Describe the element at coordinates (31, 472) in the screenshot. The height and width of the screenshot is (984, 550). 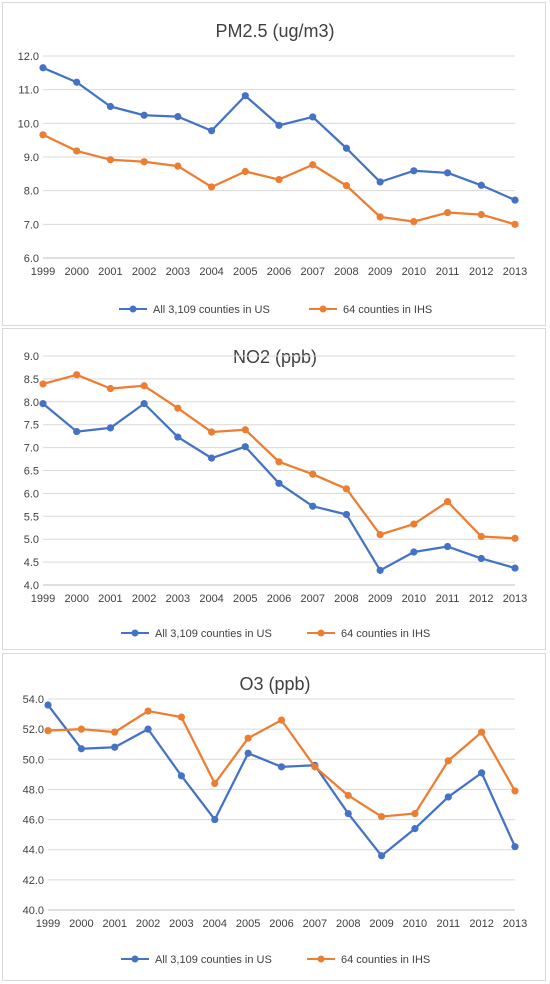
I see `y-tick-label: 6.5` at that location.